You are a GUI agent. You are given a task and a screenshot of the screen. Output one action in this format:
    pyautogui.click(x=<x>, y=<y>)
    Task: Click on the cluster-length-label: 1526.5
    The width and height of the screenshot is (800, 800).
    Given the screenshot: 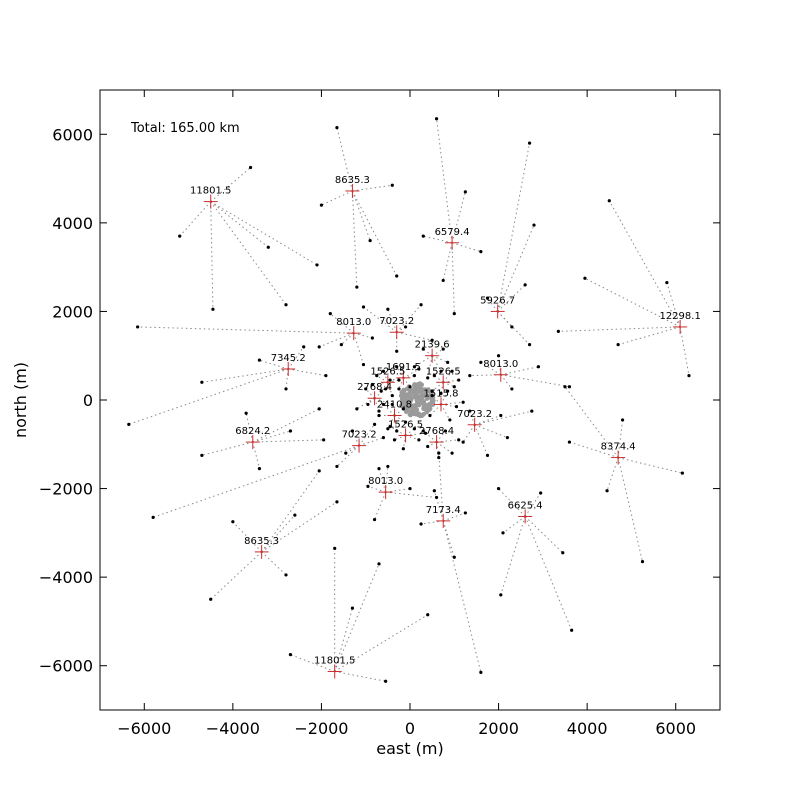 What is the action you would take?
    pyautogui.click(x=405, y=424)
    